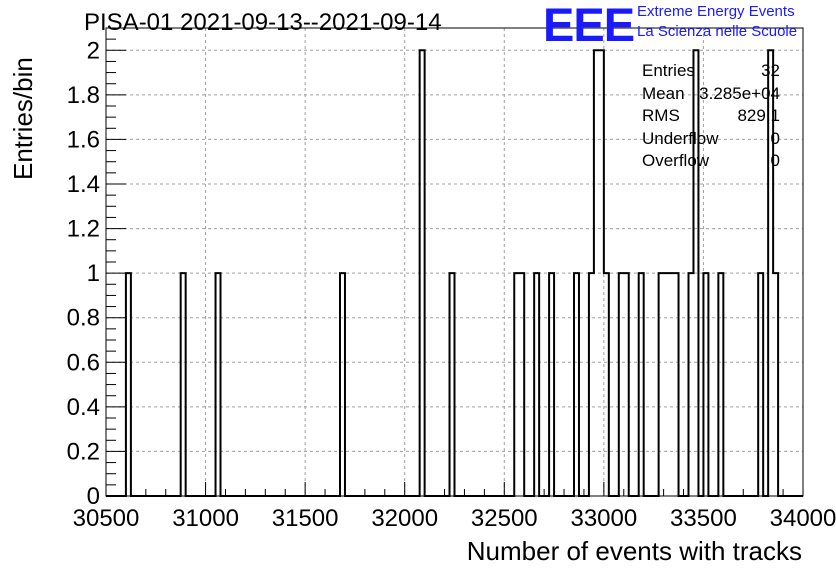 The image size is (836, 572). I want to click on y-tick-label: 1.6, so click(83, 139).